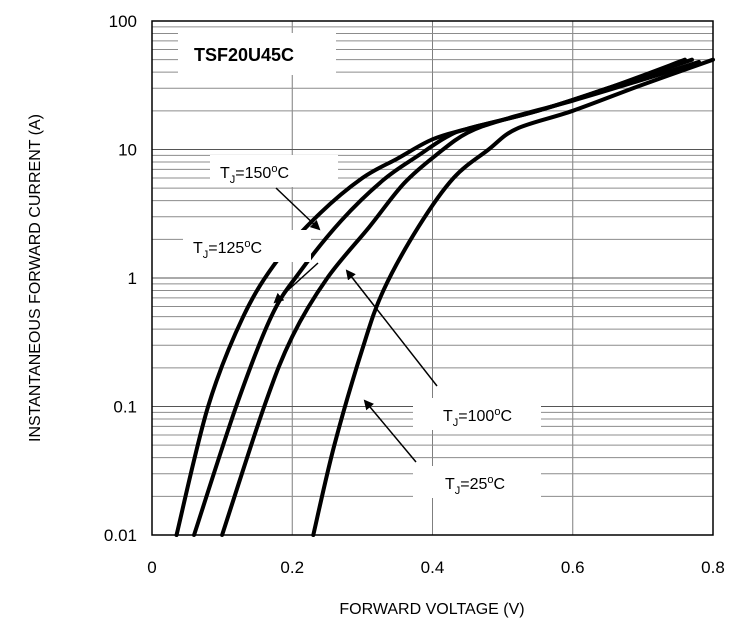  I want to click on x-tick-label: 0.8, so click(713, 567).